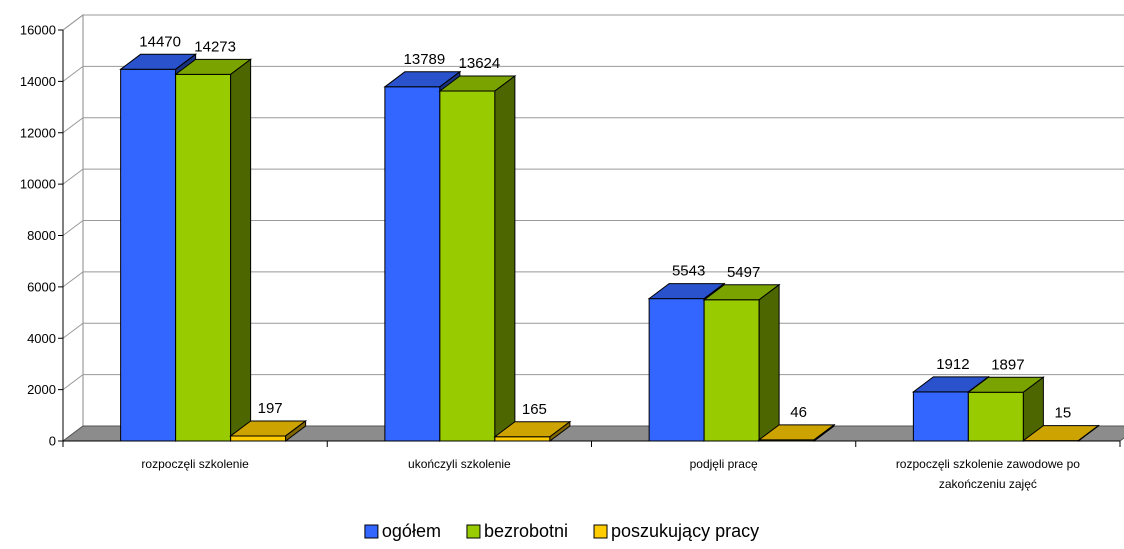 The width and height of the screenshot is (1124, 549). I want to click on x-tick-label: rozpoczęli szkolenie, so click(195, 464).